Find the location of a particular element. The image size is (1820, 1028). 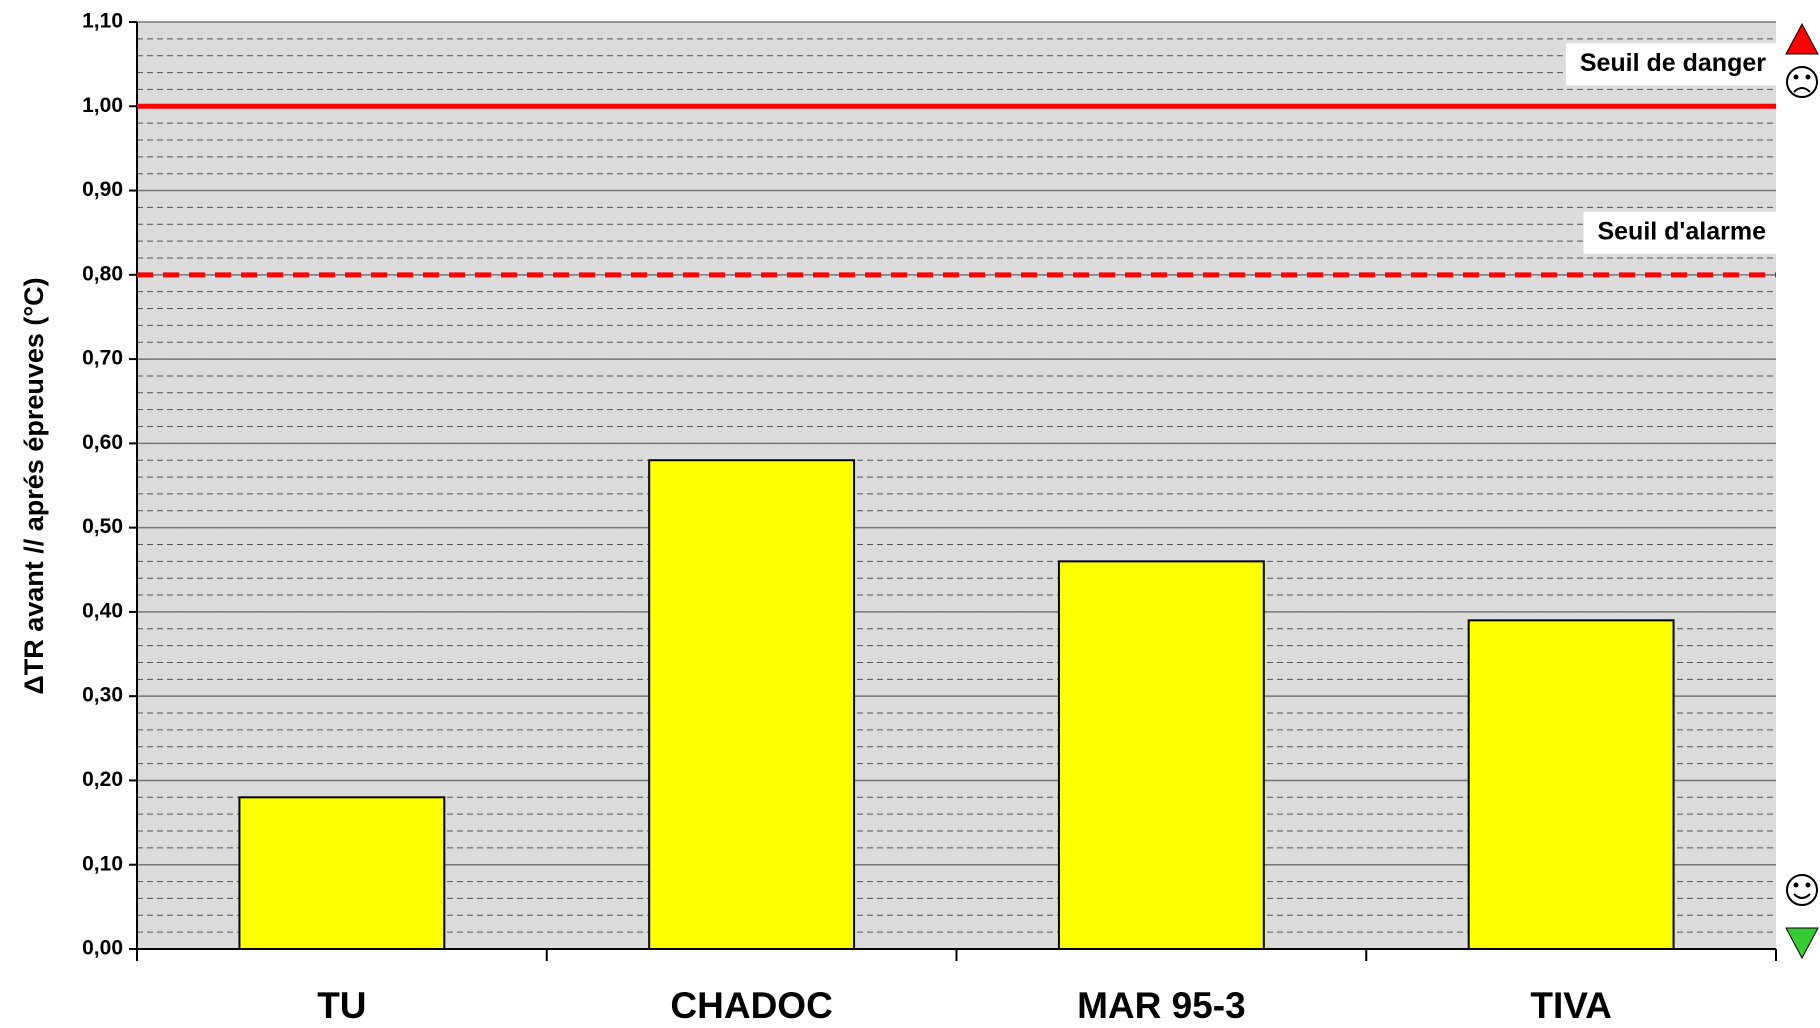

y-tick-label: 1,10 is located at coordinates (102, 21).